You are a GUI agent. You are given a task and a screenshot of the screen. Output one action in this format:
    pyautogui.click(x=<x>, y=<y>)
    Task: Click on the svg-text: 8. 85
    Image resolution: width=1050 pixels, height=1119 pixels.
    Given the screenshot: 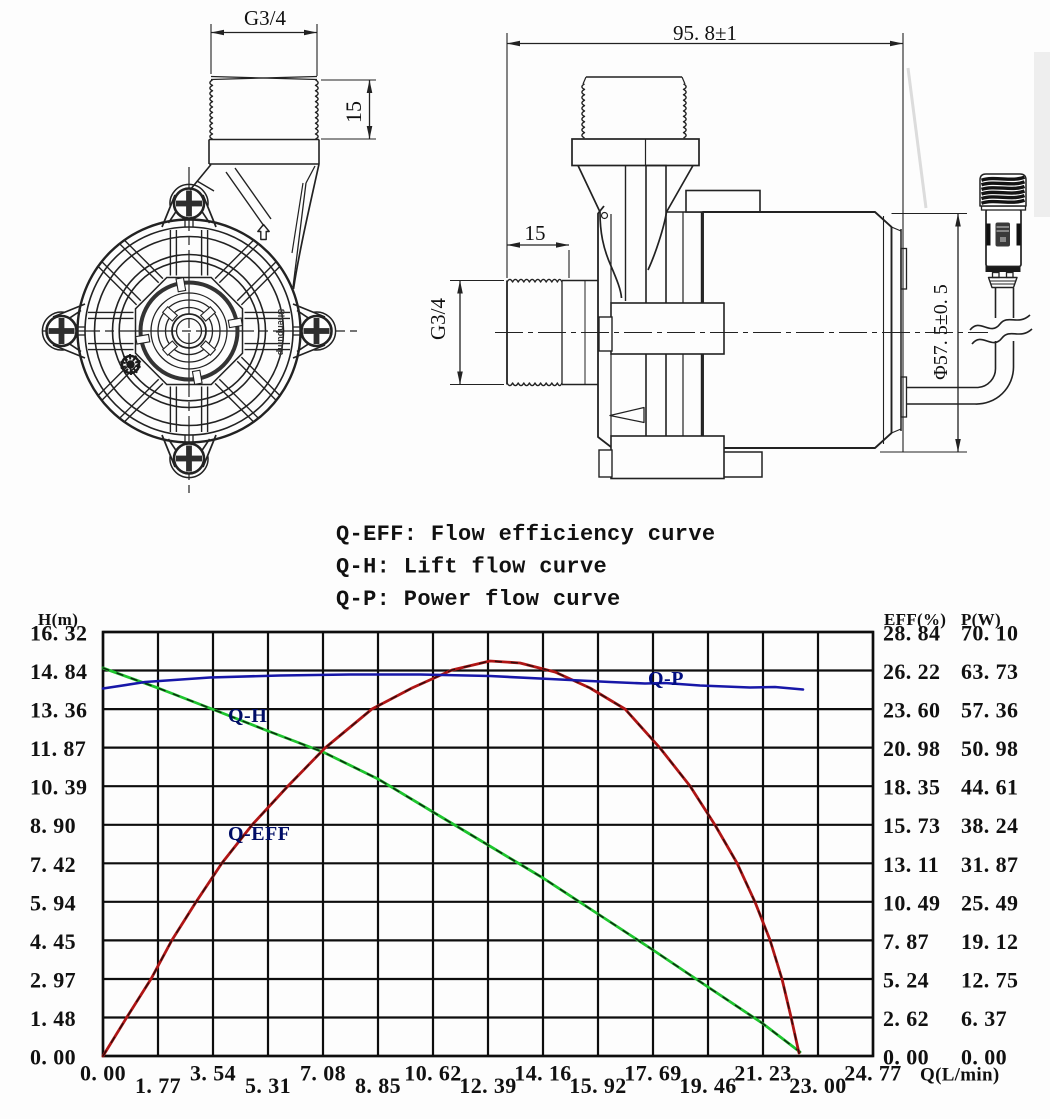 What is the action you would take?
    pyautogui.click(x=378, y=1085)
    